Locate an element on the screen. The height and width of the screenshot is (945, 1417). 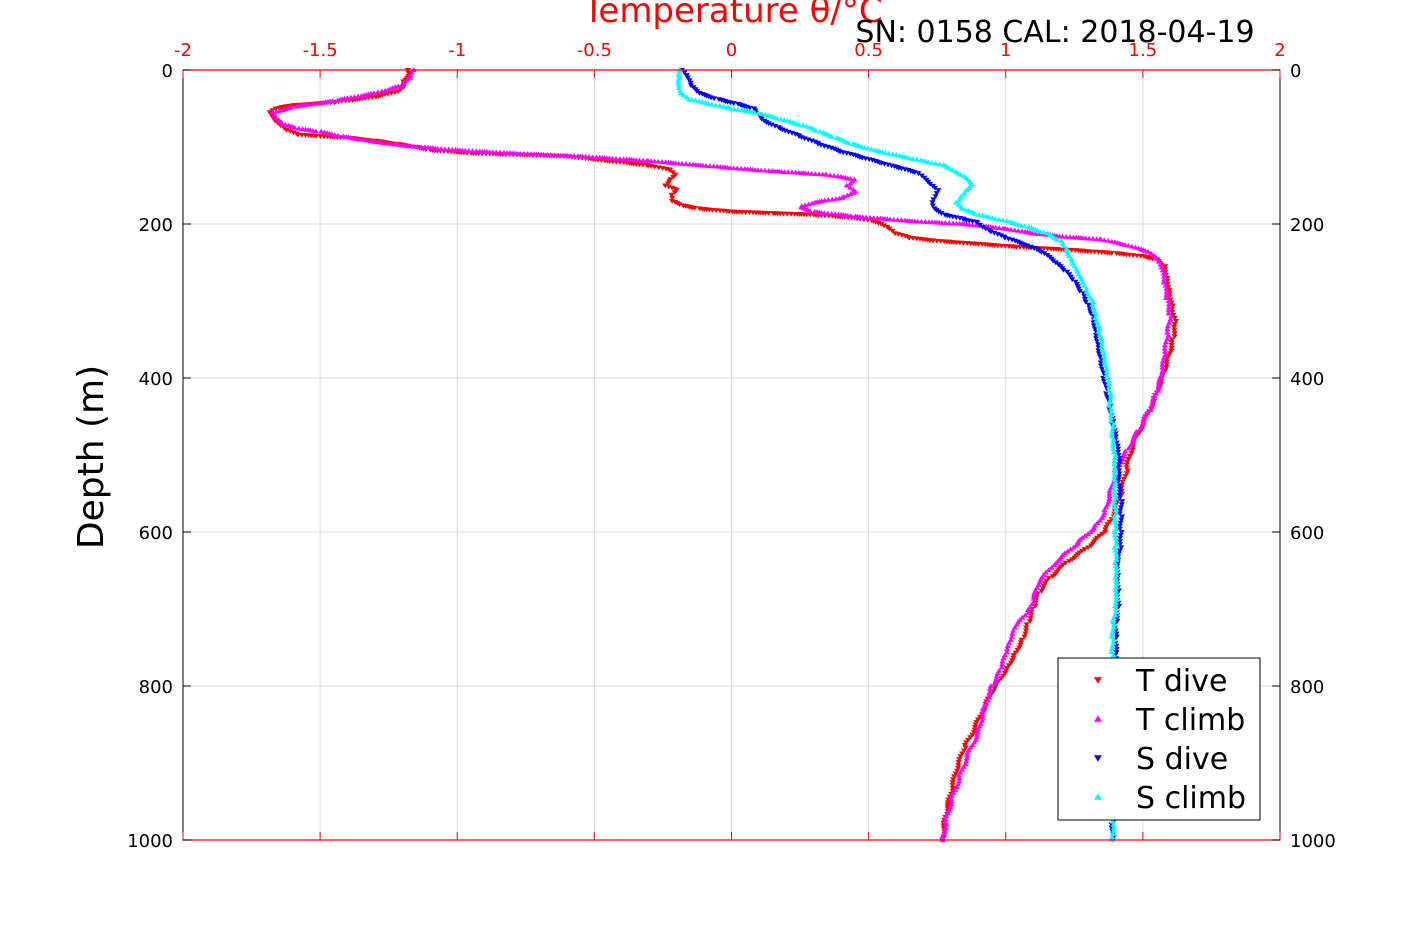
y-tick-label-left: 800 is located at coordinates (156, 687).